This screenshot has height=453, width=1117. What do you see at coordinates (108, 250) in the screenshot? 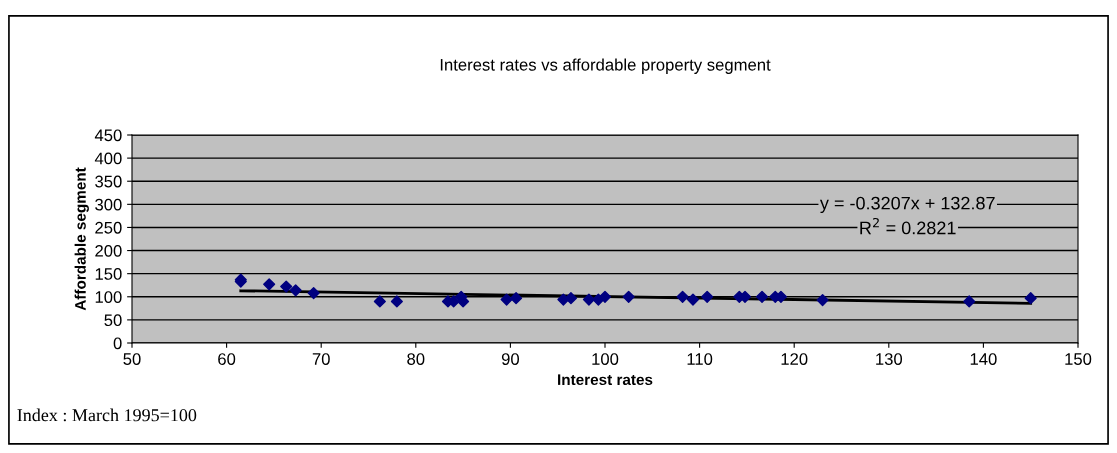
I see `y-tick-label: 200` at bounding box center [108, 250].